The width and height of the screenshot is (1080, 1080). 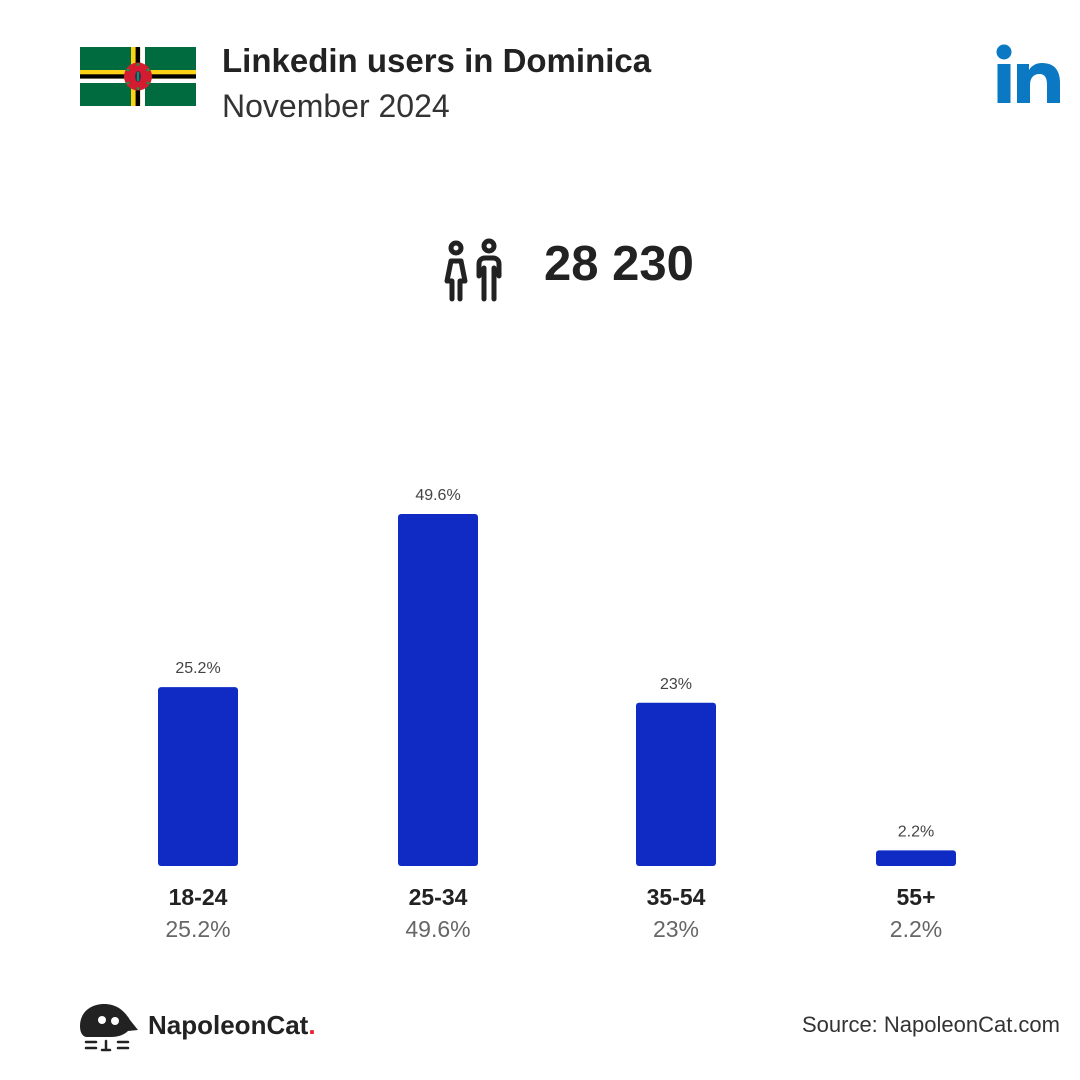 I want to click on bar-value-label: 23%, so click(x=676, y=684).